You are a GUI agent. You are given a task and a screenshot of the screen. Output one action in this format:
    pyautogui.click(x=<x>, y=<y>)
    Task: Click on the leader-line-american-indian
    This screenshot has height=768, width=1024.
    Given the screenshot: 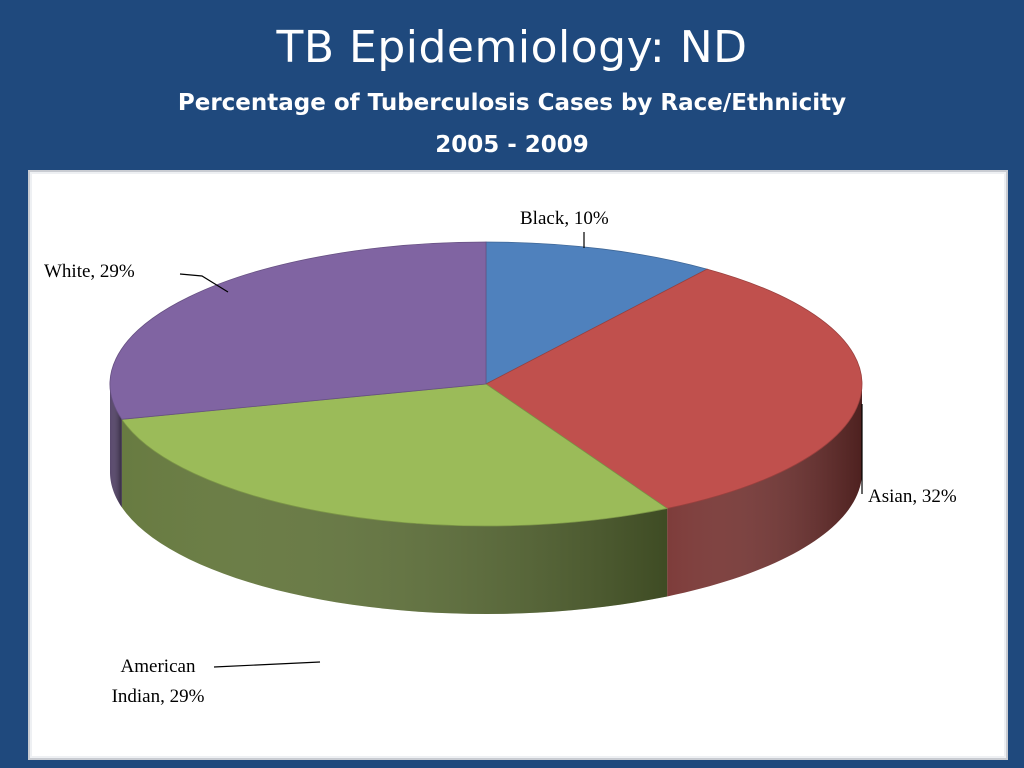 What is the action you would take?
    pyautogui.click(x=267, y=664)
    